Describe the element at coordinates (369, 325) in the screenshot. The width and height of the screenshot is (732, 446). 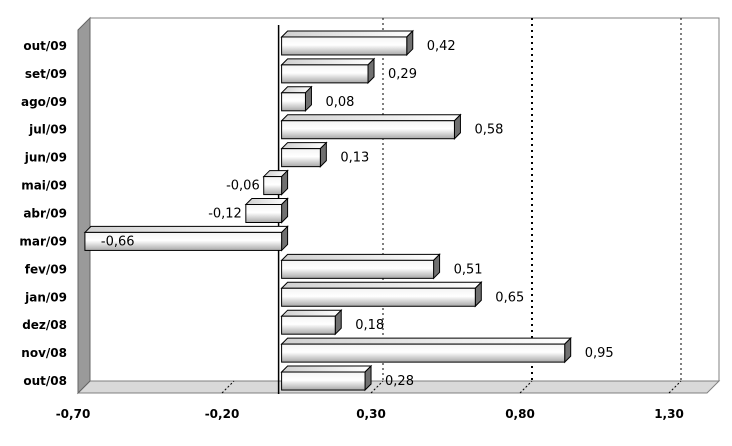
I see `data-label: 0,18` at that location.